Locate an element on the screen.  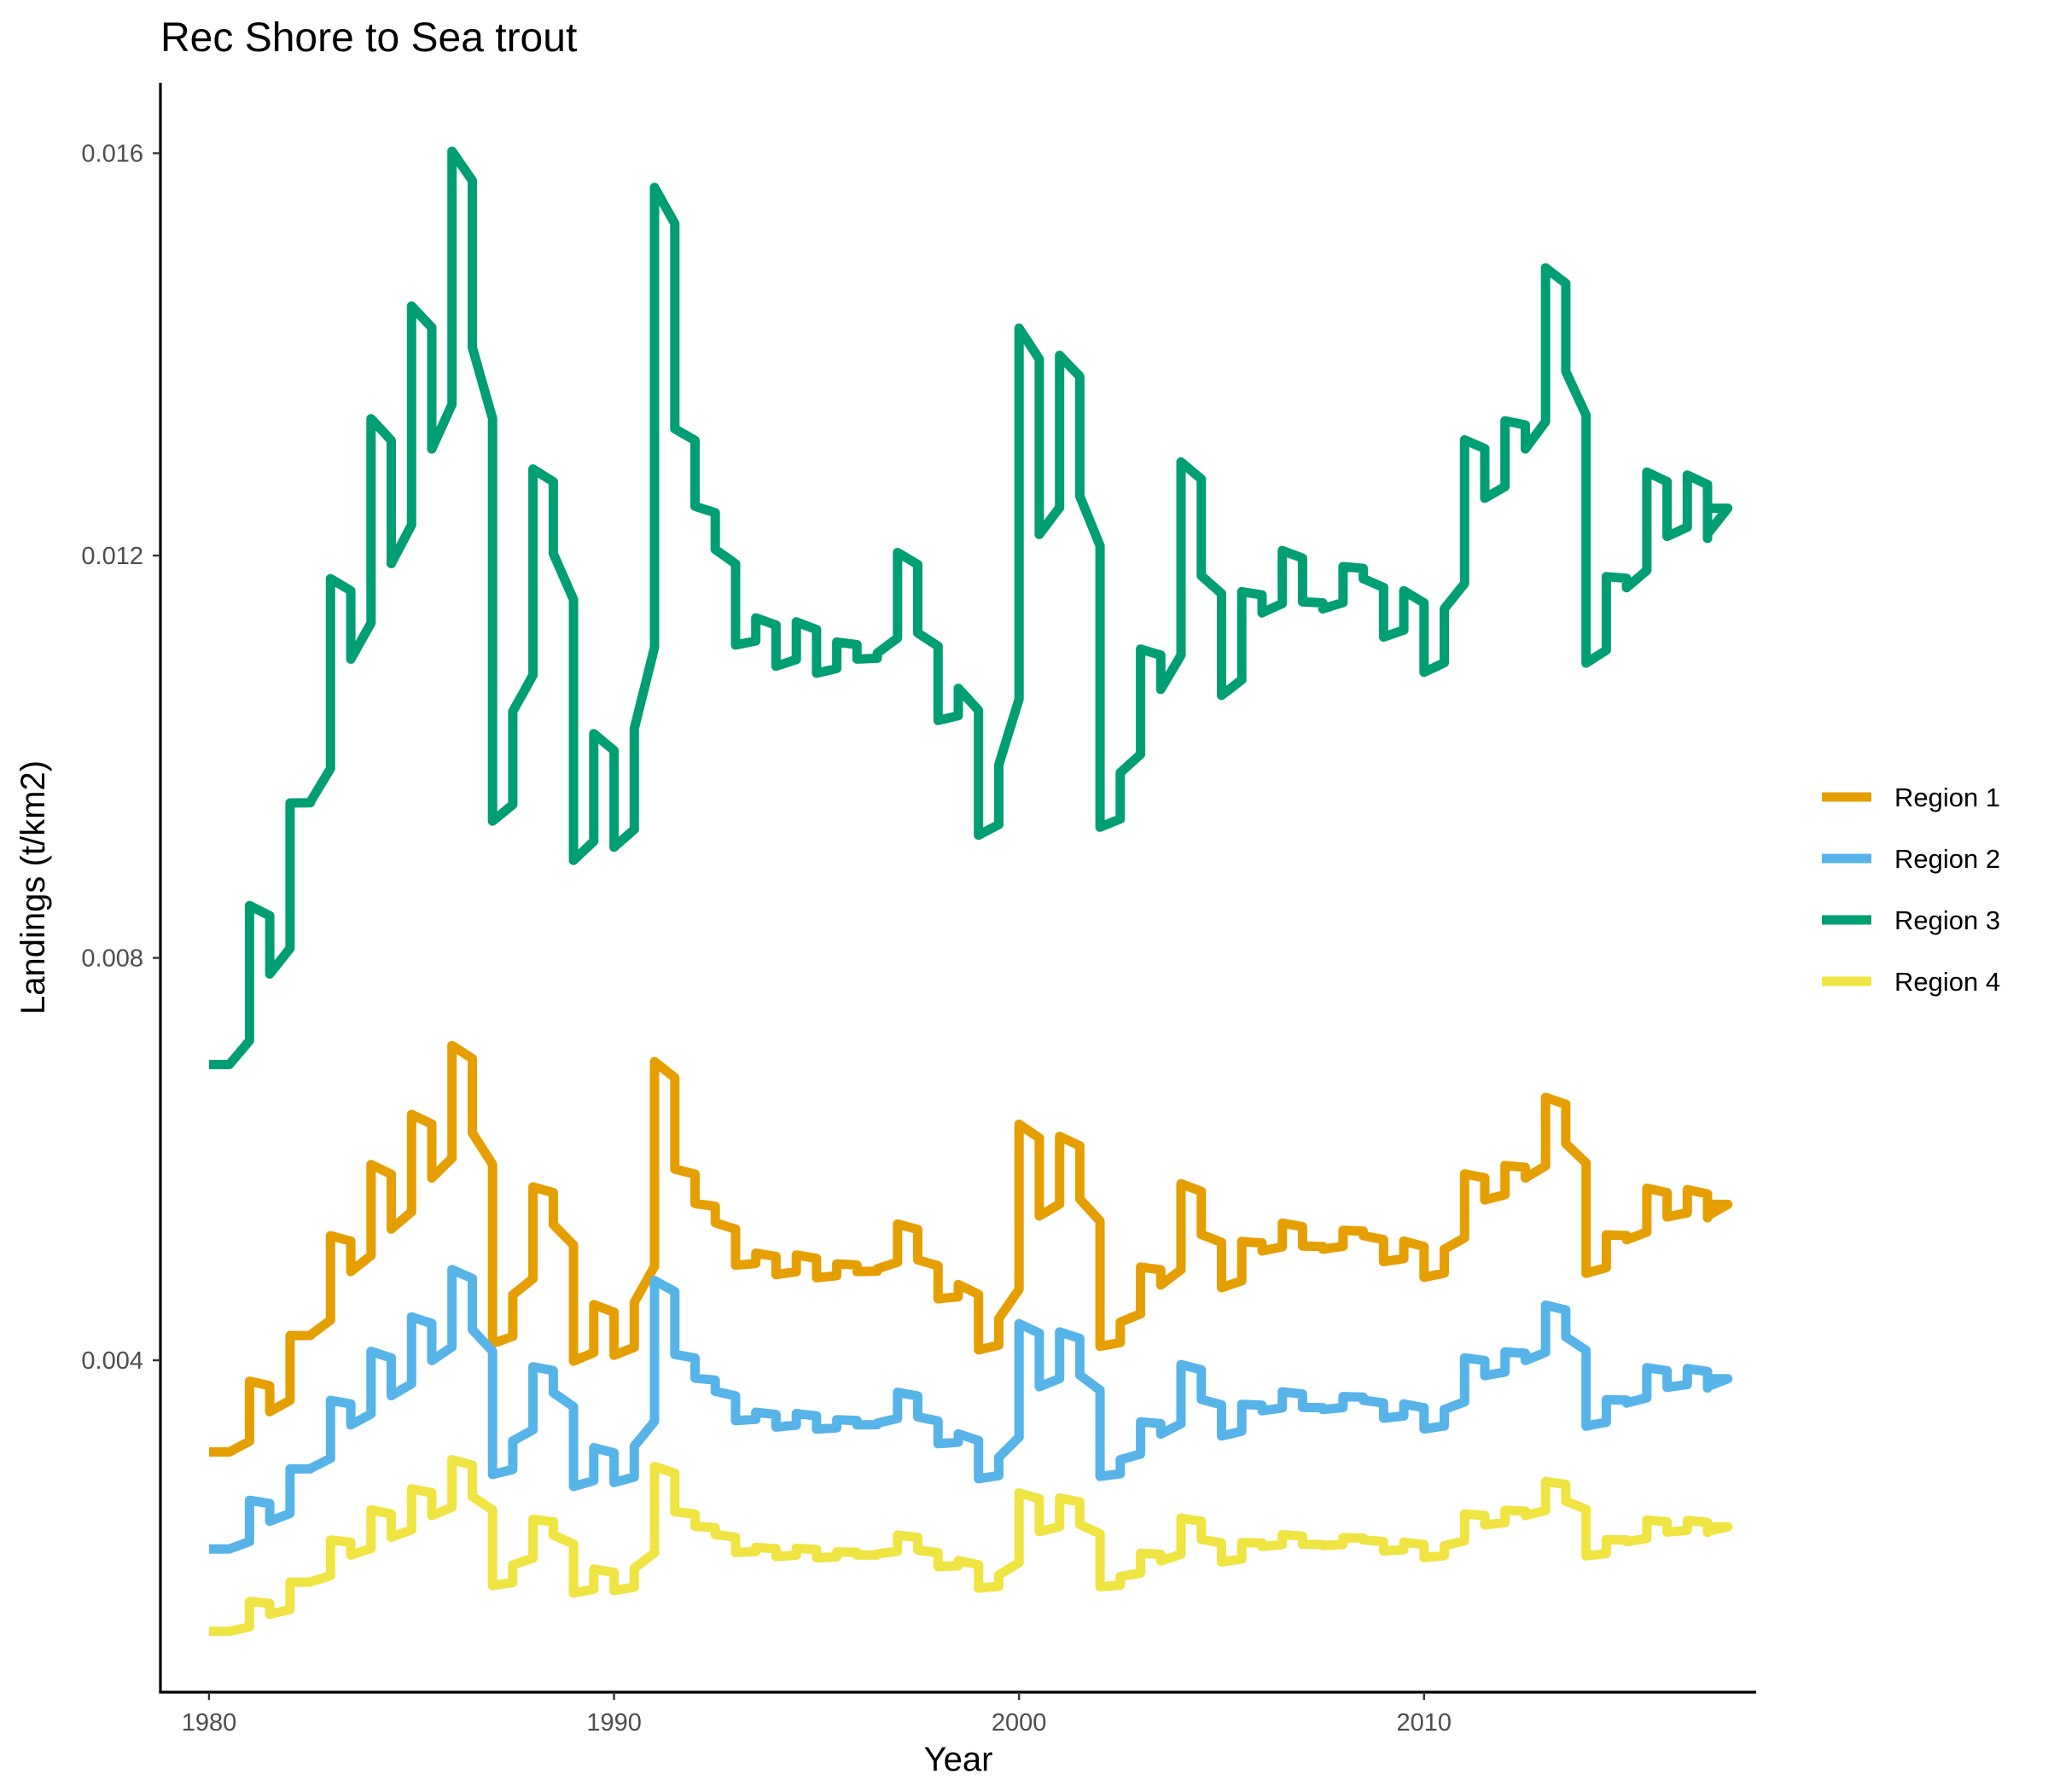
x-axis-ticks: 1980 1990 2000 2010 is located at coordinates (817, 1714).